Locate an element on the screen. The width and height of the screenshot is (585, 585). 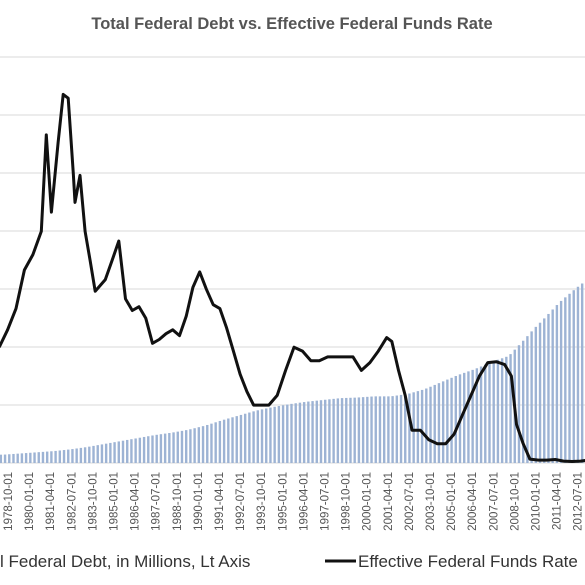
x-tick-label: 1996-04-01 is located at coordinates (304, 501).